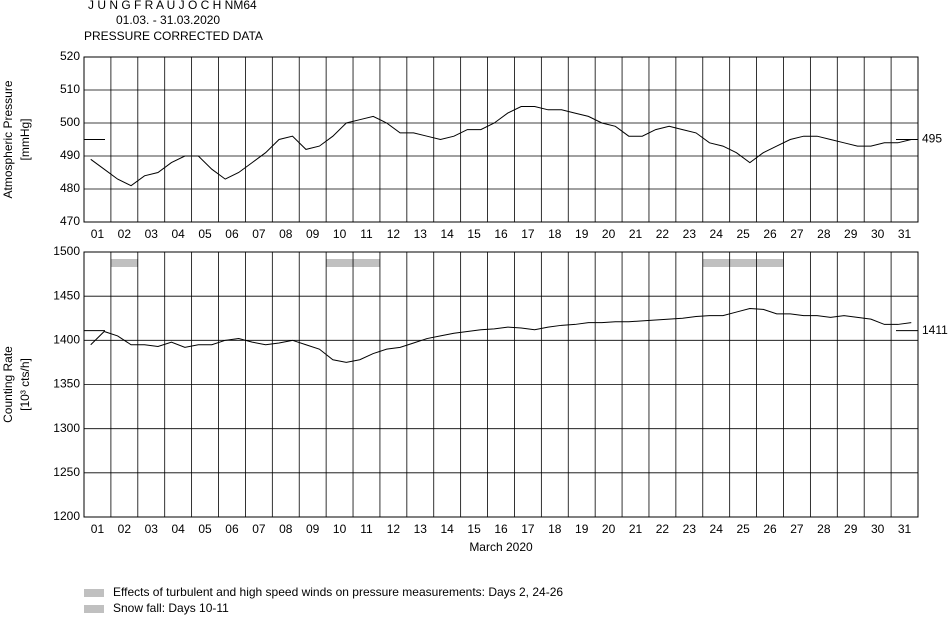  What do you see at coordinates (66, 516) in the screenshot?
I see `y-tick-label: 1200` at bounding box center [66, 516].